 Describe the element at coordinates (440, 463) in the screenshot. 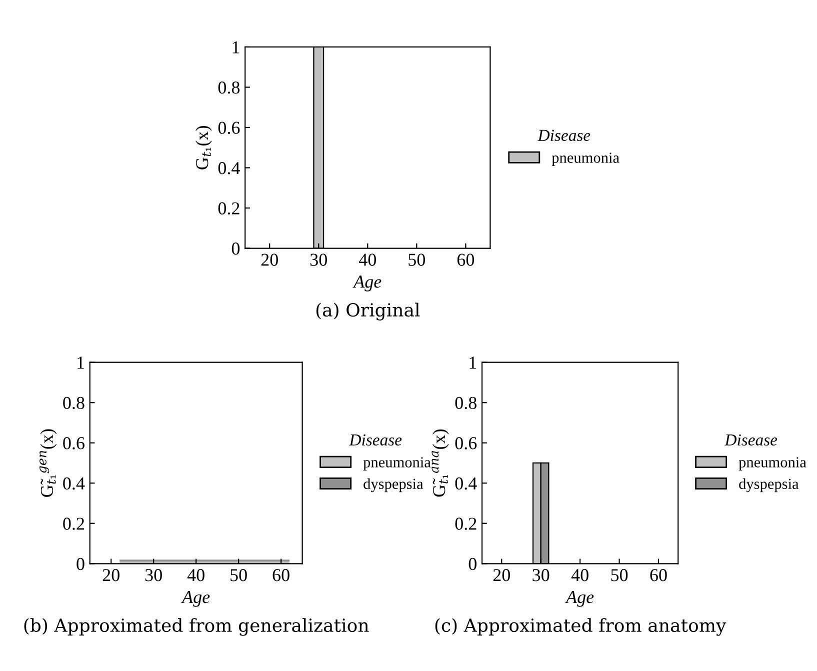

I see `y-axis-title: G̃$_{t₁}$$^{ana}$(x)` at that location.